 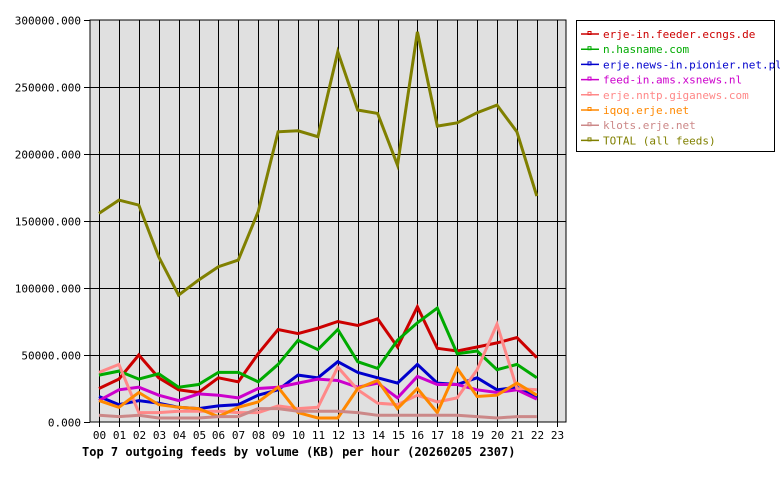 I want to click on x-tick-label: 14, so click(x=379, y=435).